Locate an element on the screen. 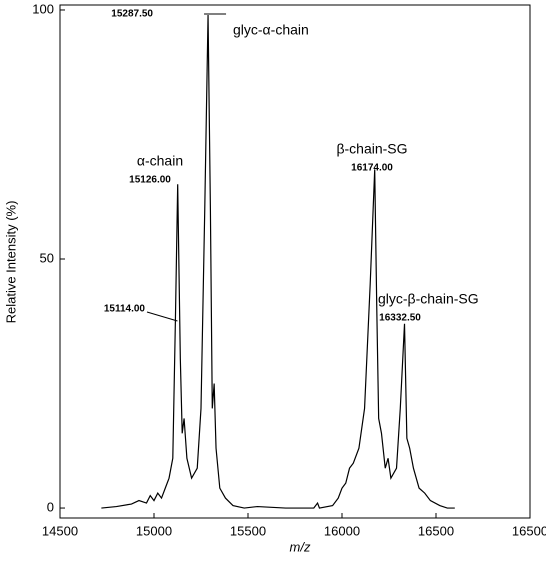 This screenshot has height=564, width=546. x-tick-label: 16000 is located at coordinates (342, 530).